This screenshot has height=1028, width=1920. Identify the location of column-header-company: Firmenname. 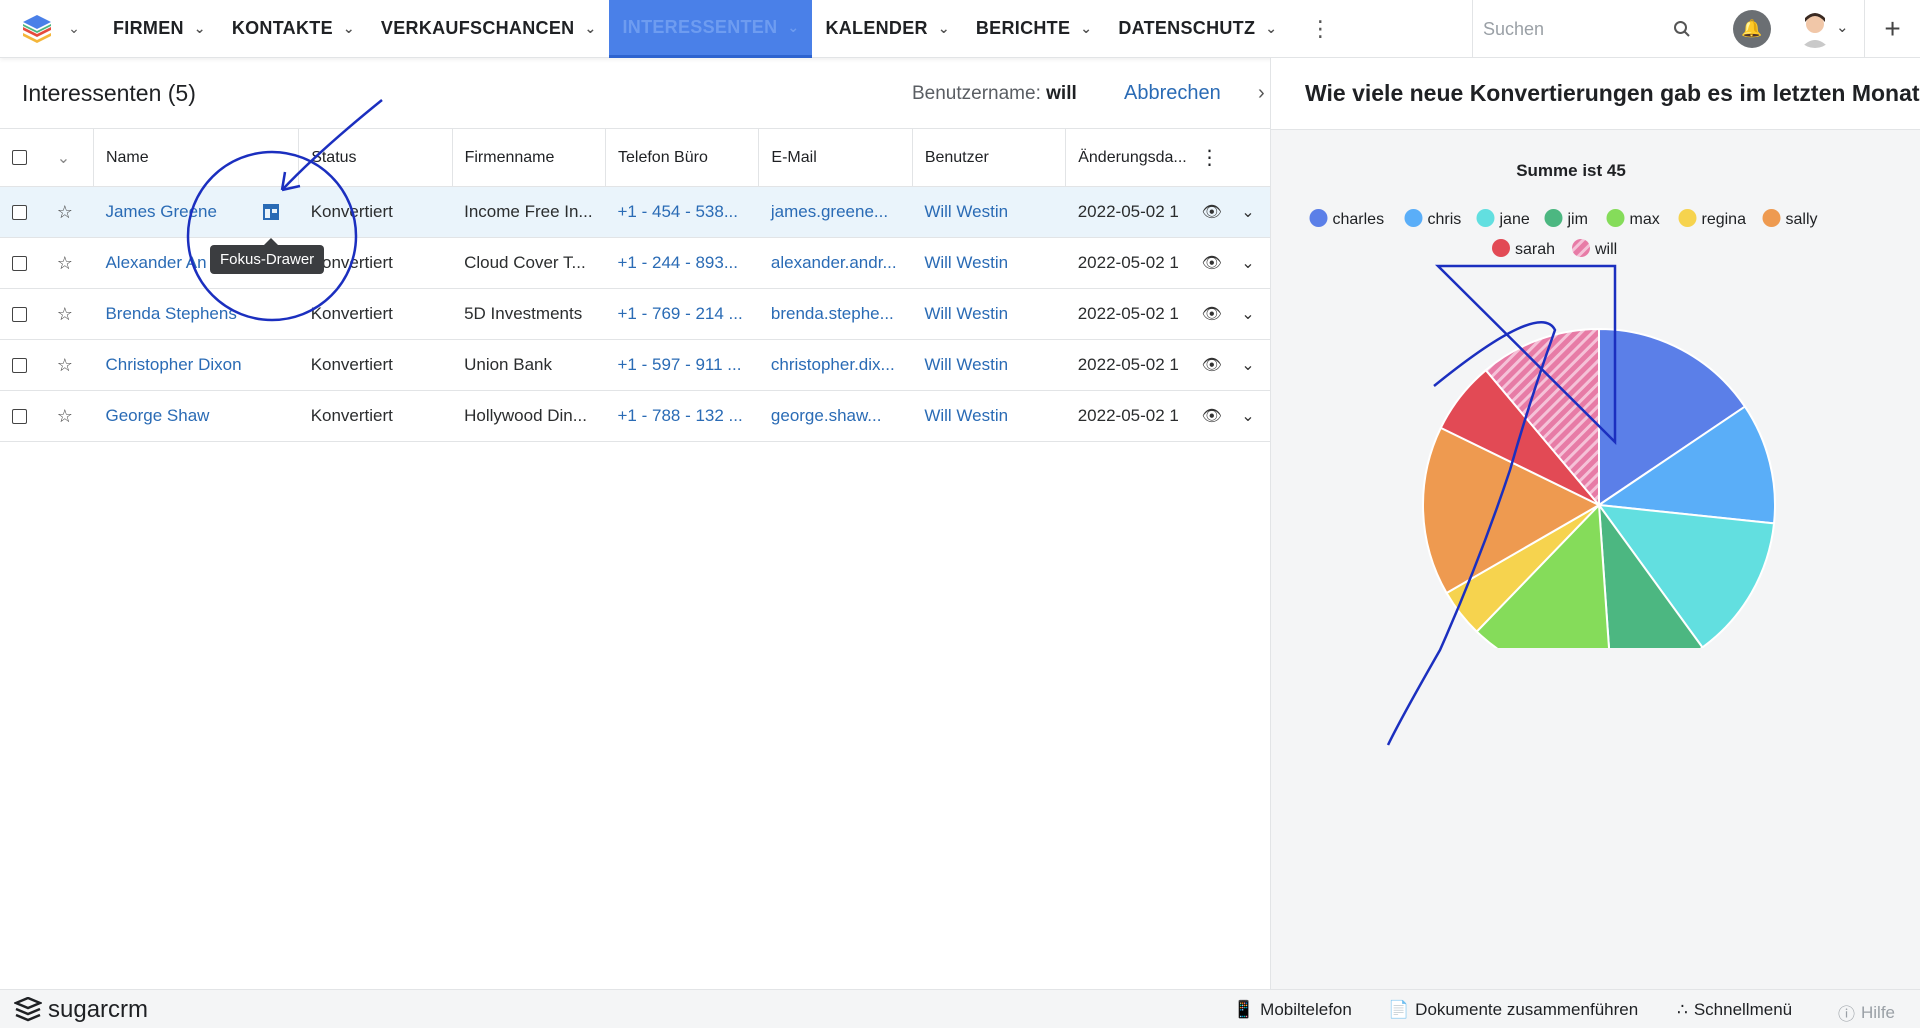
(528, 157).